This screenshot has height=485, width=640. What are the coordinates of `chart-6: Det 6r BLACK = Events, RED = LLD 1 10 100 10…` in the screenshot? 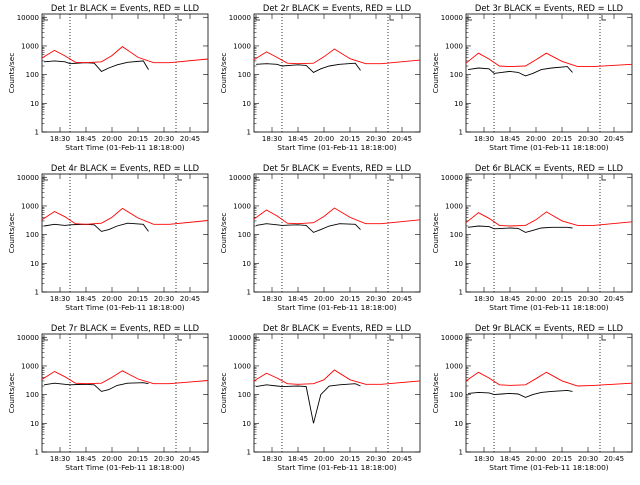 It's located at (532, 237).